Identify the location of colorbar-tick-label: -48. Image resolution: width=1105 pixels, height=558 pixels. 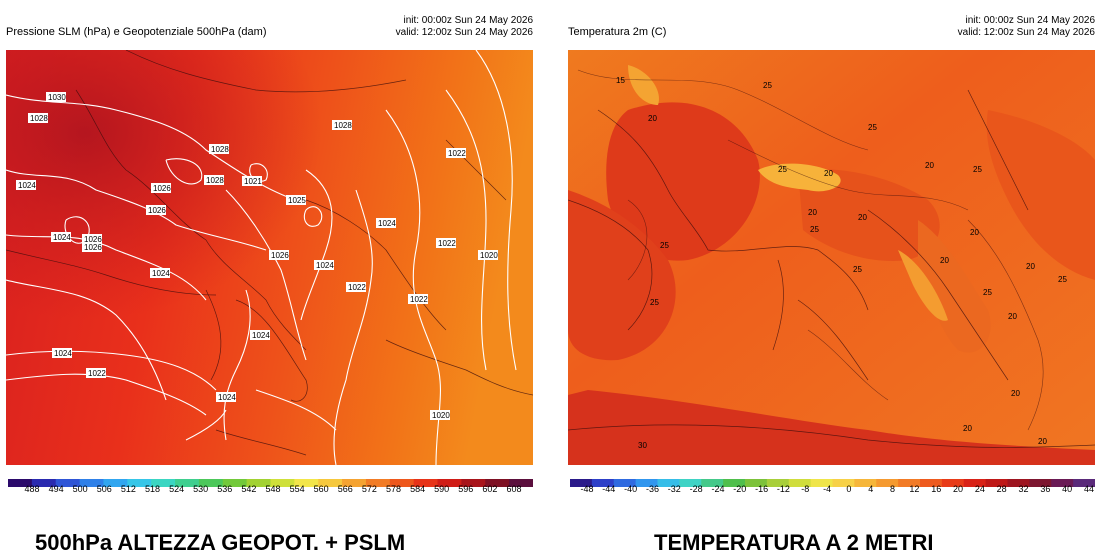
(587, 489).